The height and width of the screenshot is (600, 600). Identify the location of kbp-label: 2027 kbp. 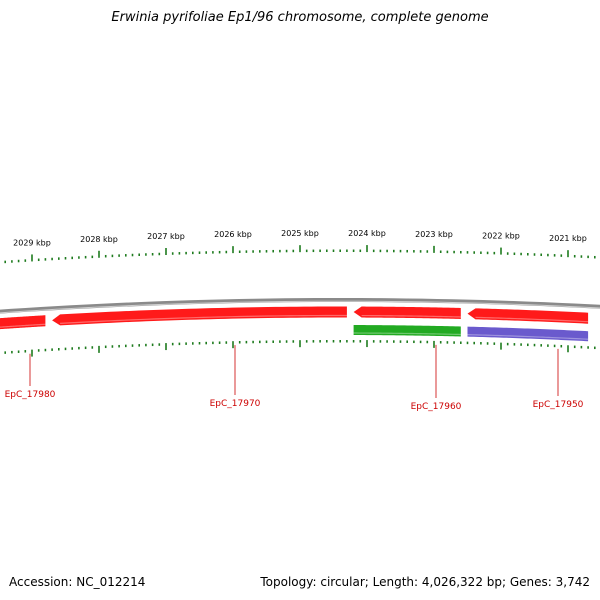
(166, 236).